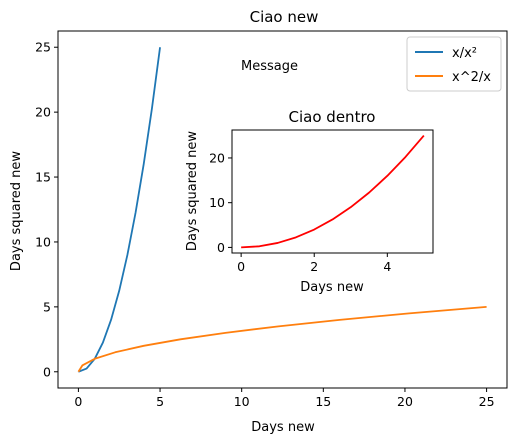  What do you see at coordinates (43, 112) in the screenshot?
I see `main-y-tick-label: 20` at bounding box center [43, 112].